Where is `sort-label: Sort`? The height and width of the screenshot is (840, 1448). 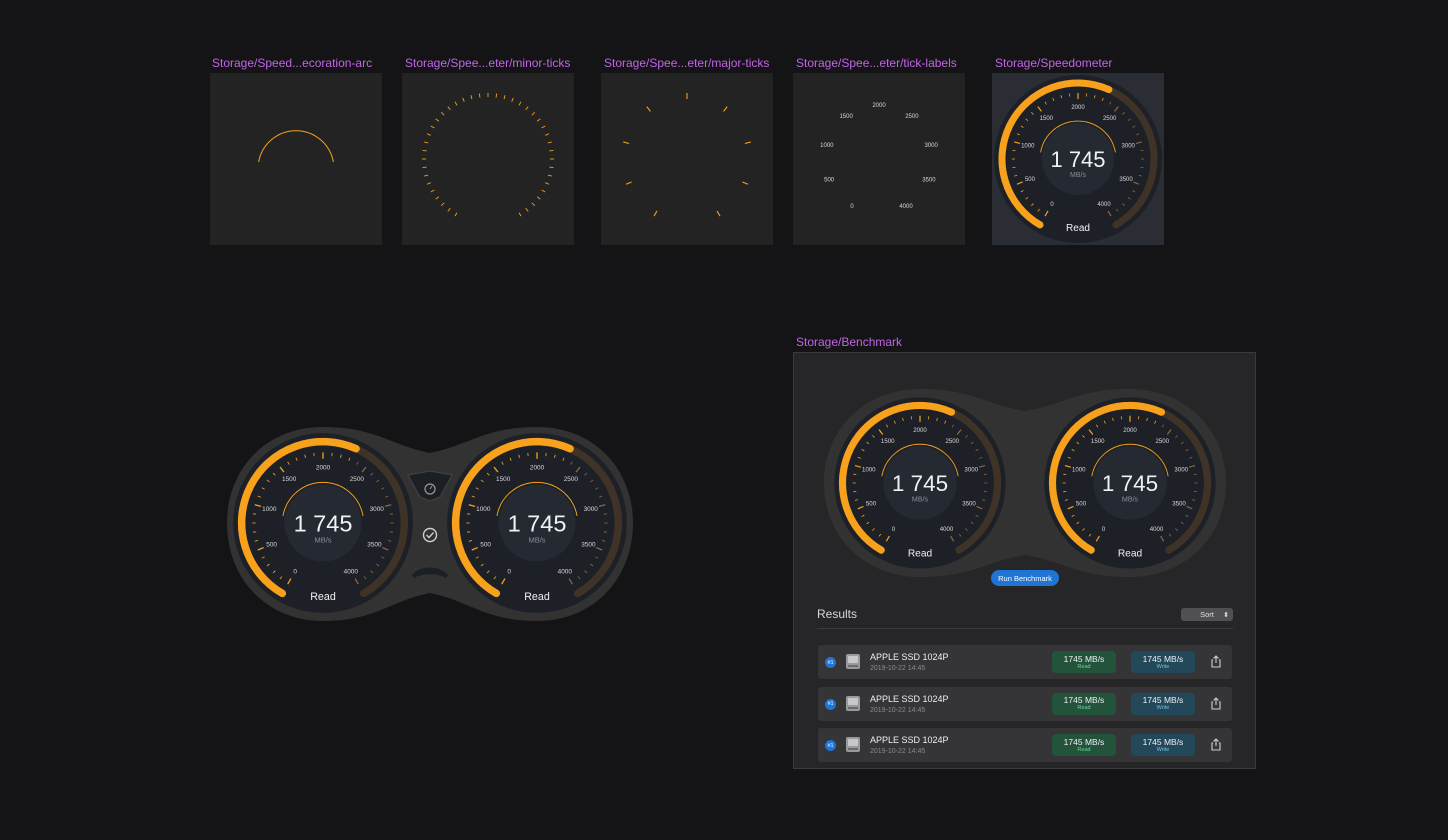
sort-label: Sort is located at coordinates (1207, 614).